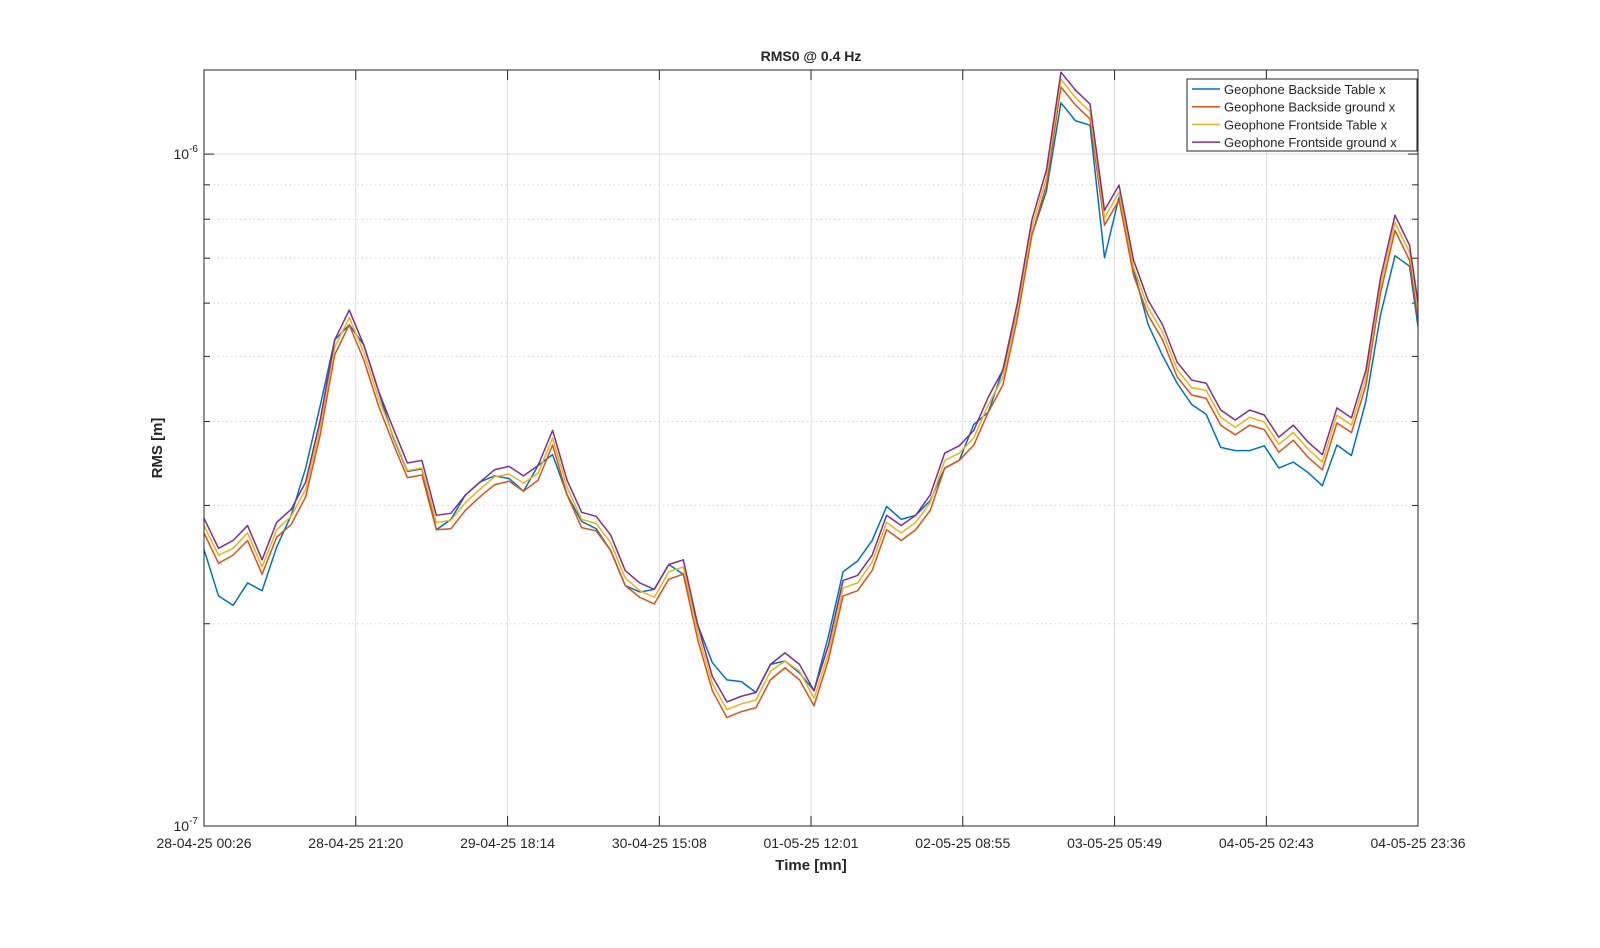 This screenshot has height=948, width=1600. What do you see at coordinates (507, 843) in the screenshot?
I see `x-tick-label: 29-04-25 18:14` at bounding box center [507, 843].